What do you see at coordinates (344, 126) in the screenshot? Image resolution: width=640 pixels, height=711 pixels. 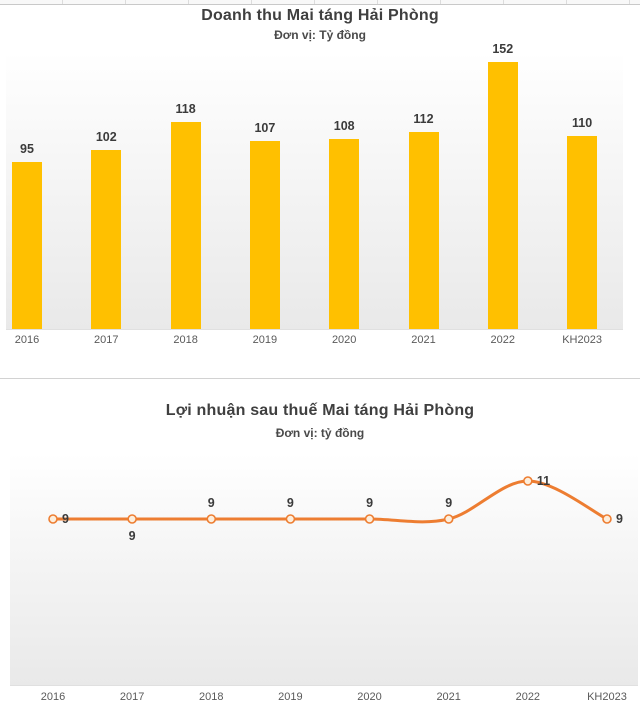 I see `bar-value-label: 108` at bounding box center [344, 126].